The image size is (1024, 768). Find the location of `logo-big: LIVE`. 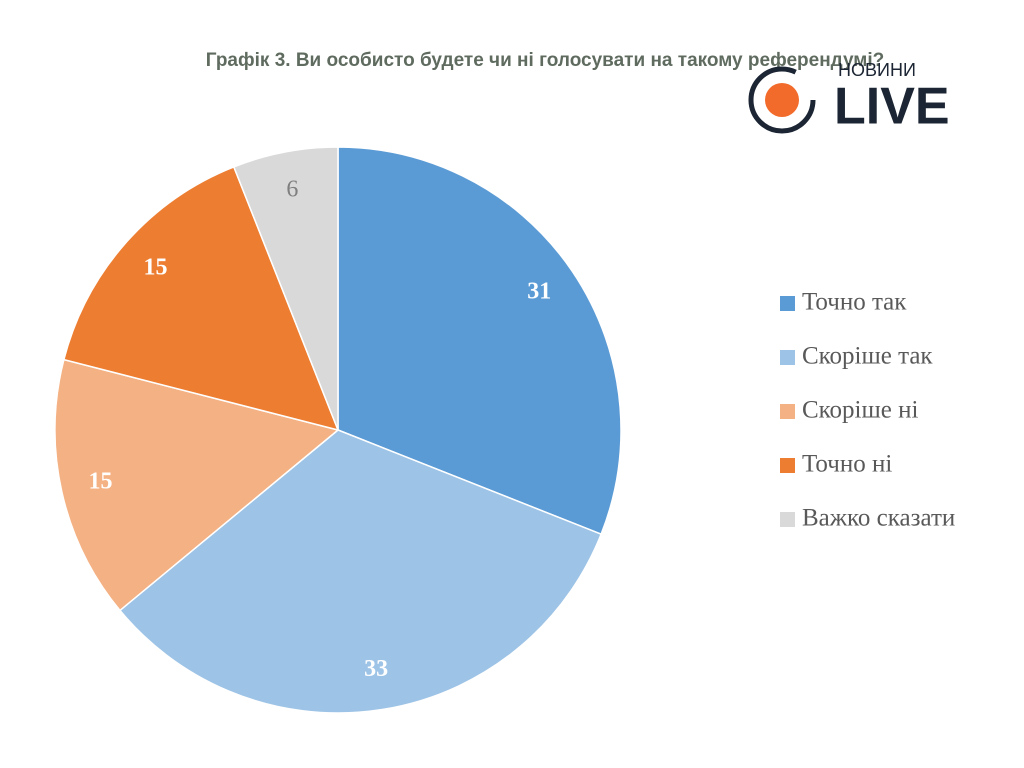

logo-big: LIVE is located at coordinates (892, 107).